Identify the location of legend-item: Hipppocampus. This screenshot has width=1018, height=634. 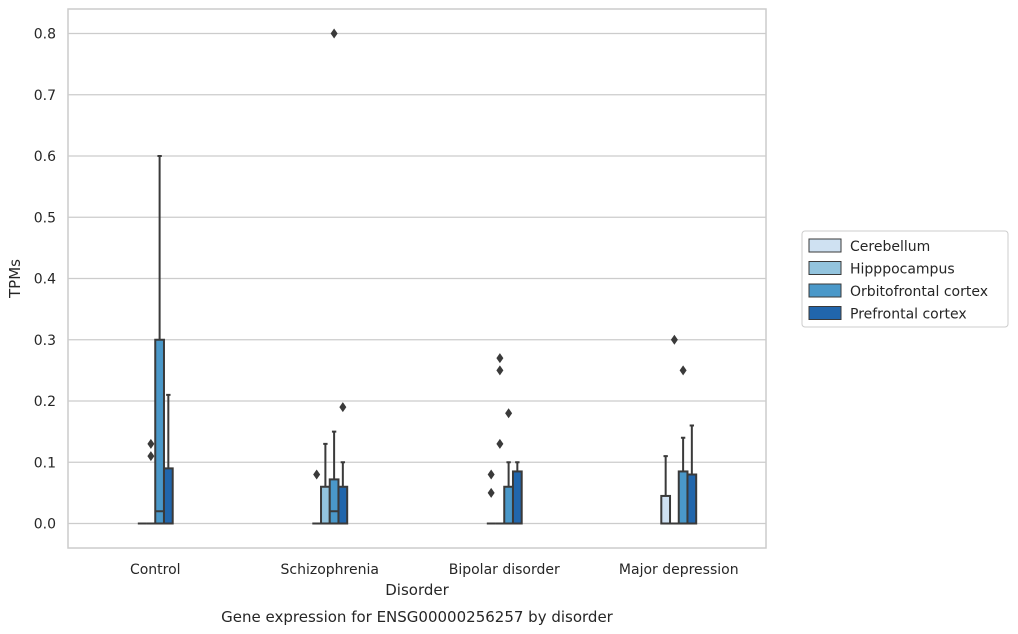
(881, 269).